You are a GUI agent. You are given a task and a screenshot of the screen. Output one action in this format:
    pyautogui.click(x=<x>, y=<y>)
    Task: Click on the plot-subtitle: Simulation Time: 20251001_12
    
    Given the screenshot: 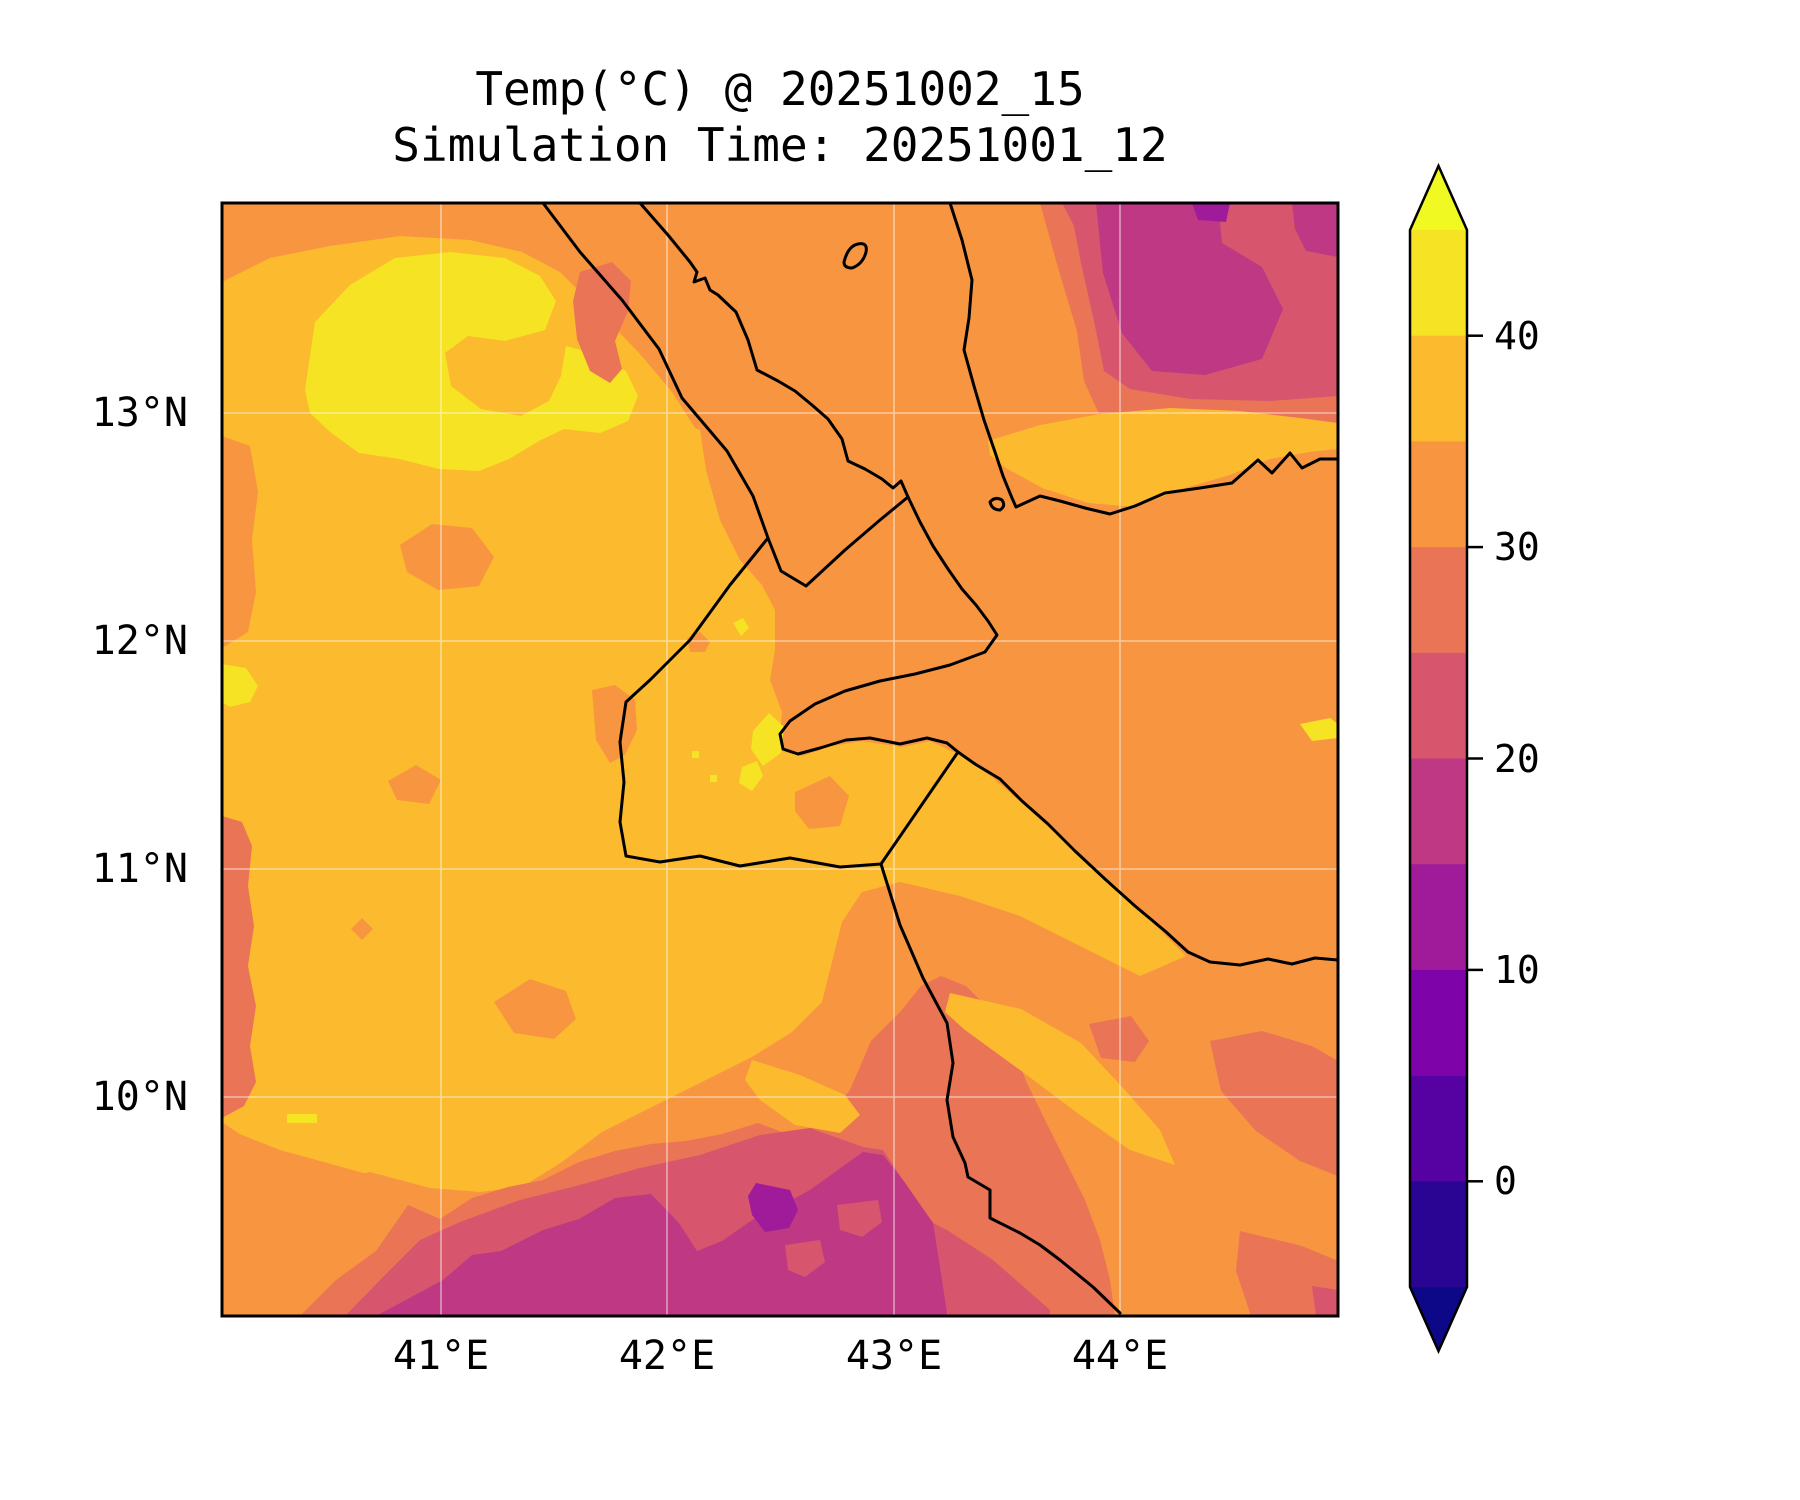 What is the action you would take?
    pyautogui.click(x=780, y=145)
    